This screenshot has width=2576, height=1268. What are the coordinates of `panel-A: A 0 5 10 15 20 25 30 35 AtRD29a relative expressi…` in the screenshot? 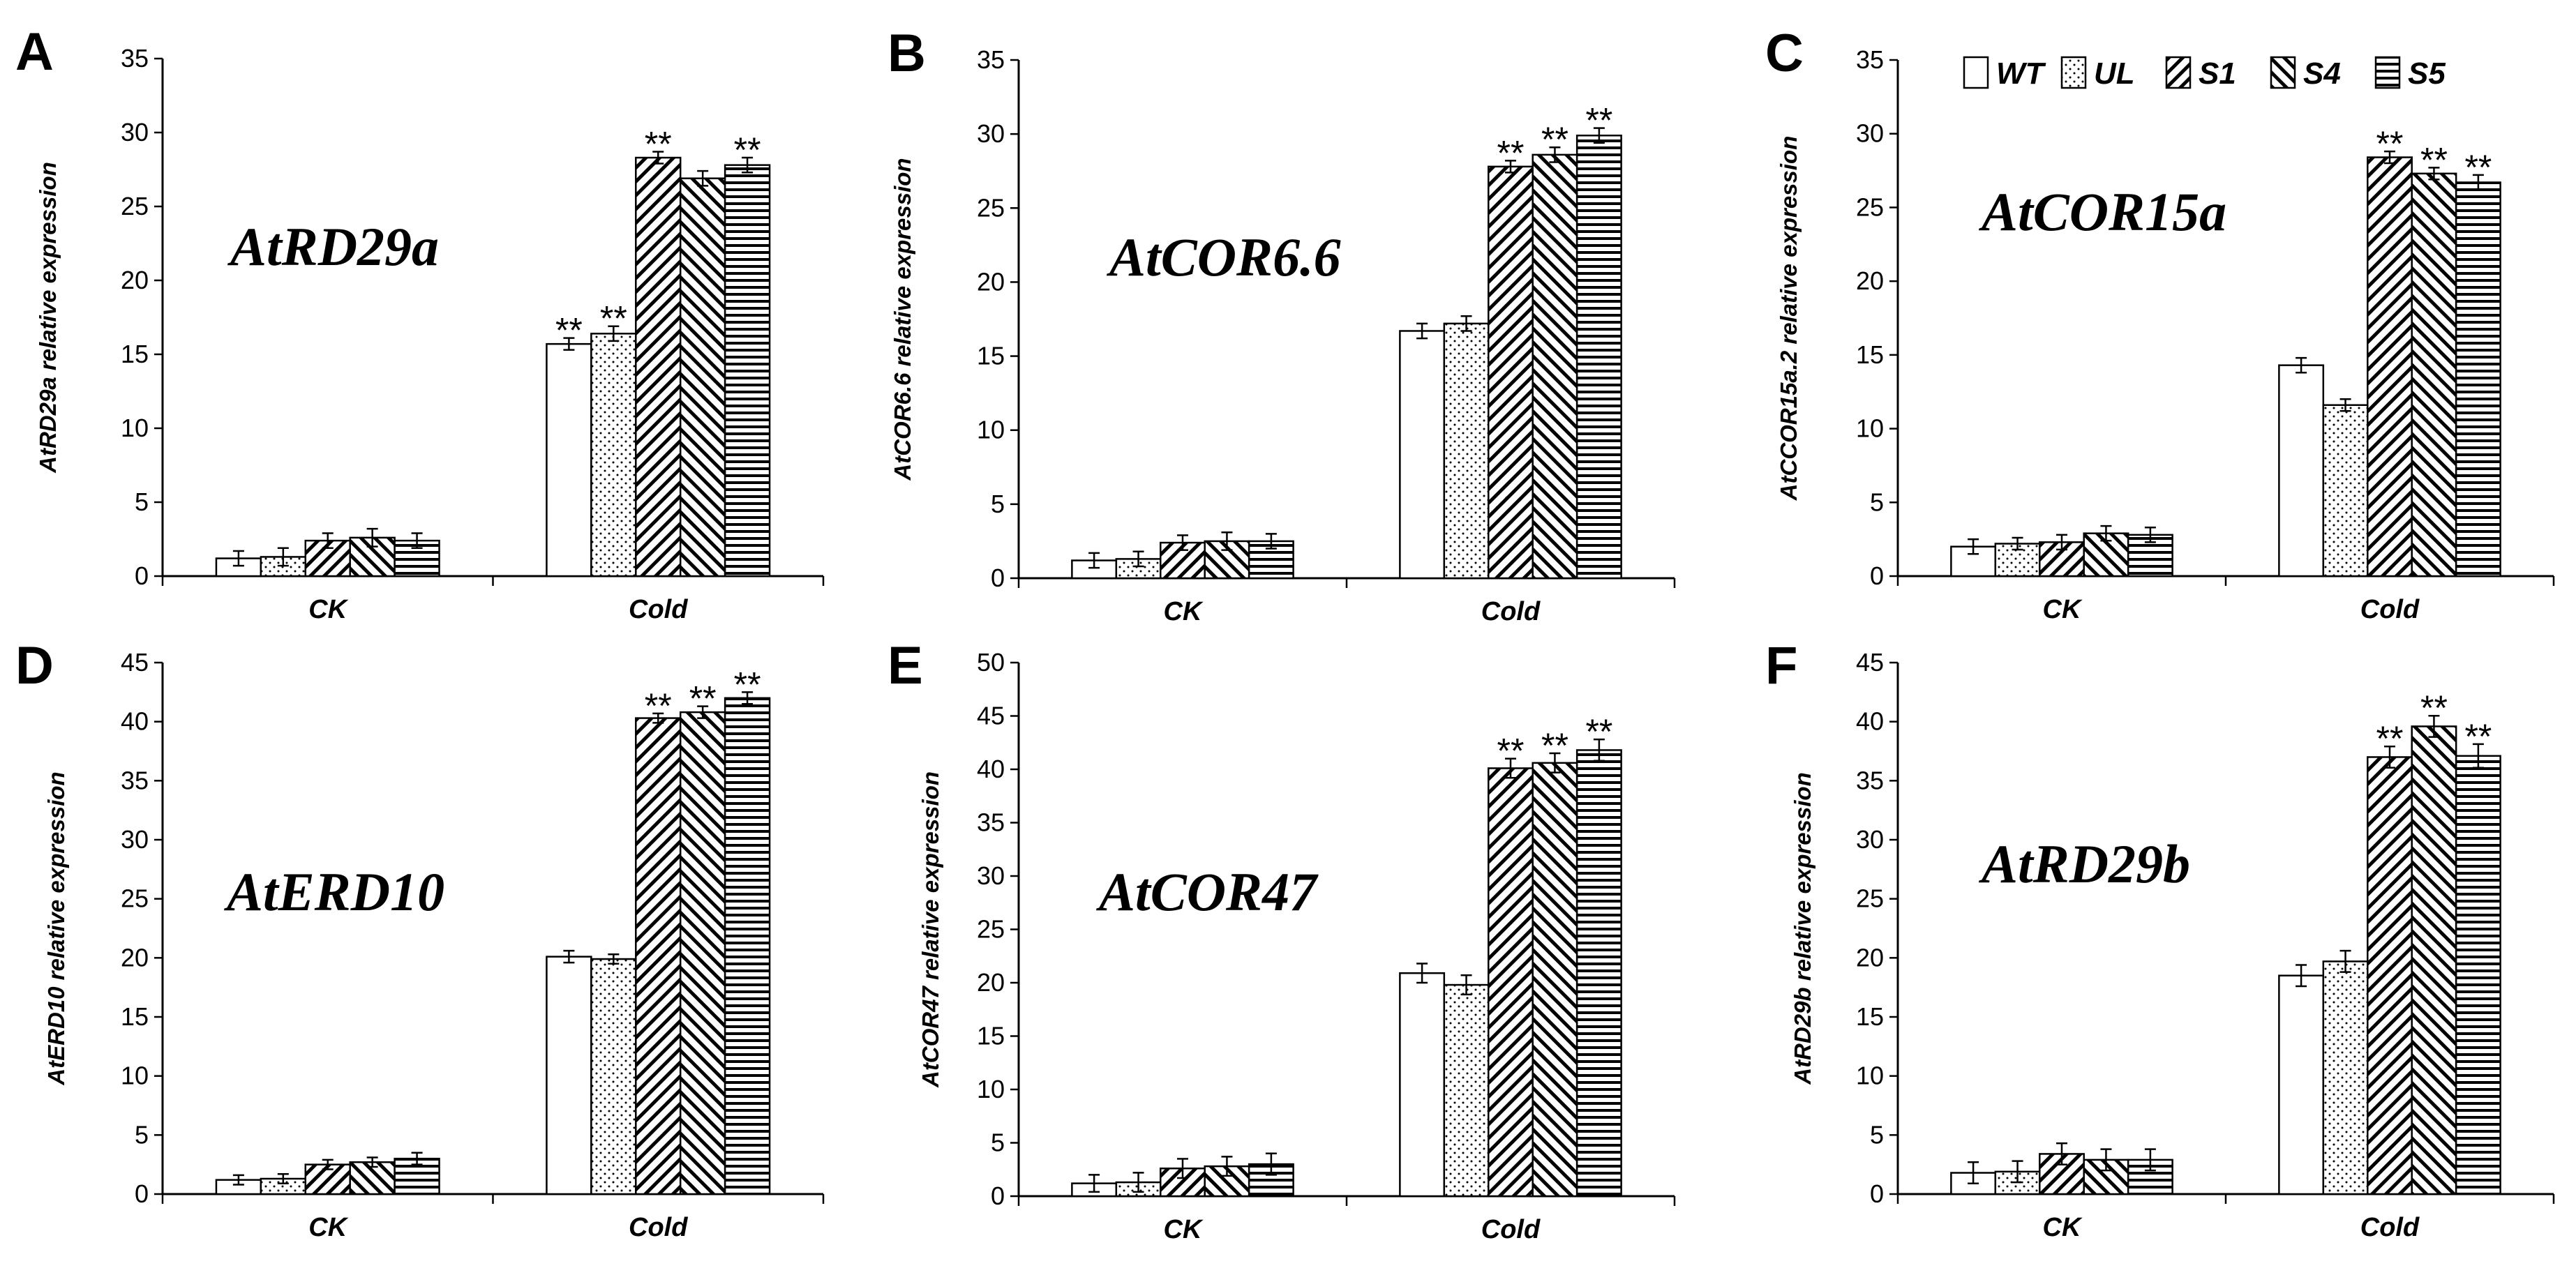 It's located at (420, 323).